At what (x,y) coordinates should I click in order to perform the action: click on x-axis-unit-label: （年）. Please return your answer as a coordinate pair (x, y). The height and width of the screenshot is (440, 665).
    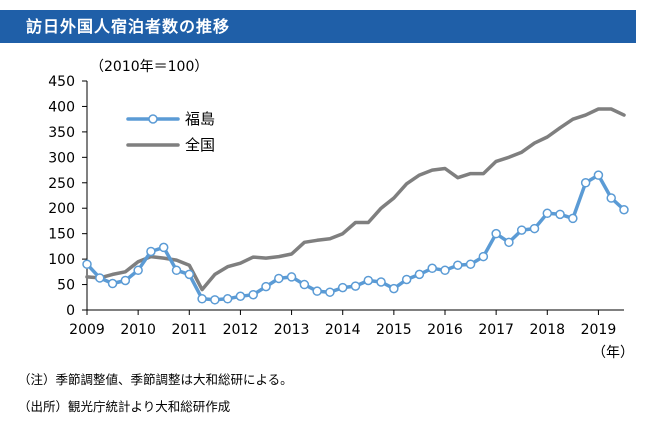
    Looking at the image, I should click on (613, 353).